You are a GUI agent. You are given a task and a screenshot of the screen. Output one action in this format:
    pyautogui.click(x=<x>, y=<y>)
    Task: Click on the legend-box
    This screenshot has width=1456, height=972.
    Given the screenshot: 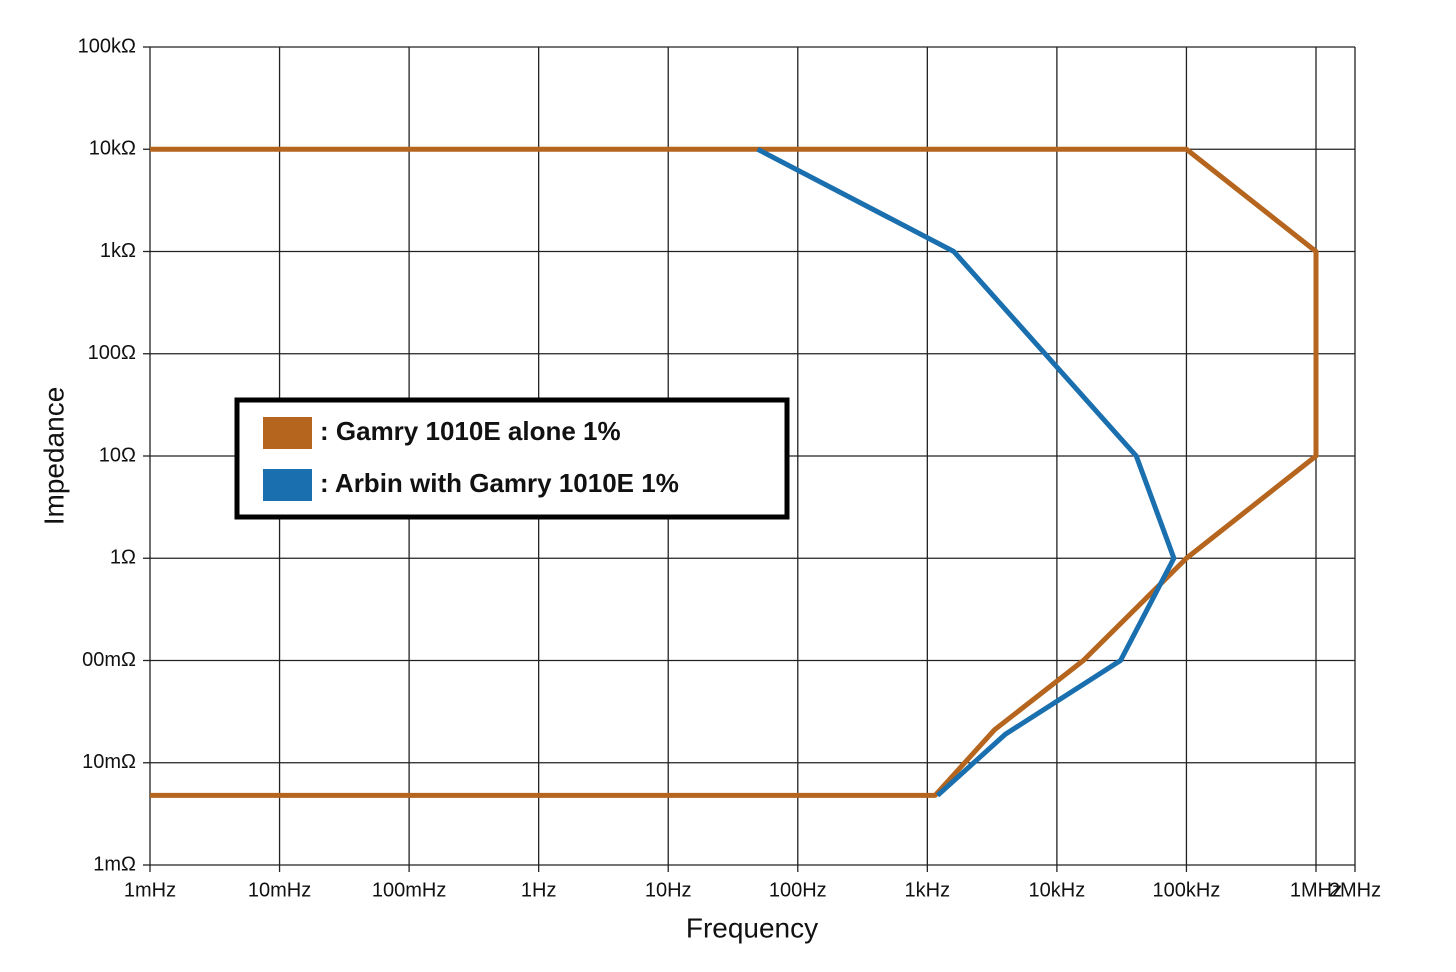 What is the action you would take?
    pyautogui.click(x=512, y=458)
    